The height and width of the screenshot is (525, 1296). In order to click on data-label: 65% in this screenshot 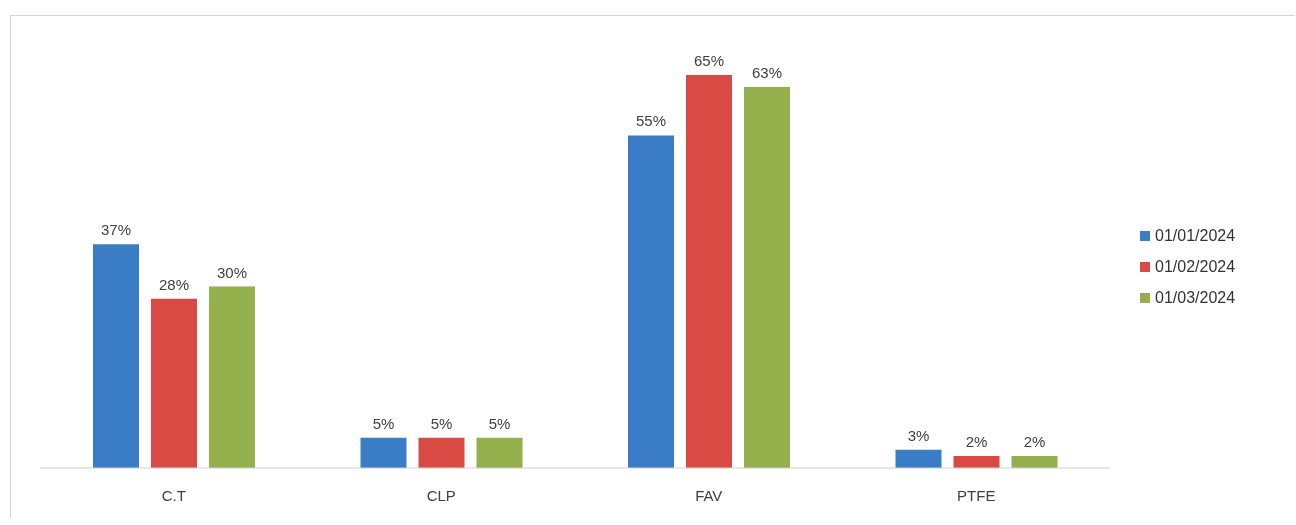, I will do `click(709, 60)`.